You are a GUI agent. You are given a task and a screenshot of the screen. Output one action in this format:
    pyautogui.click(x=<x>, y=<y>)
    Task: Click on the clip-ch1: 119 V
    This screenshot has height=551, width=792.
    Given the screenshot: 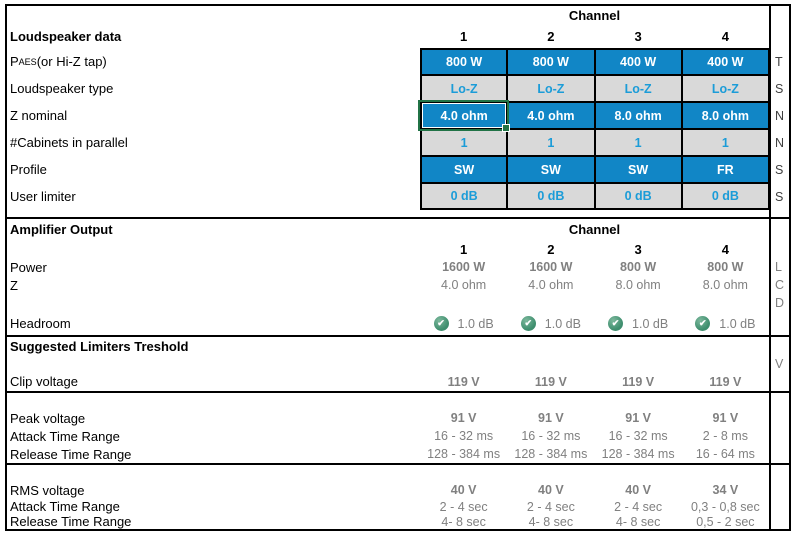 What is the action you would take?
    pyautogui.click(x=463, y=381)
    